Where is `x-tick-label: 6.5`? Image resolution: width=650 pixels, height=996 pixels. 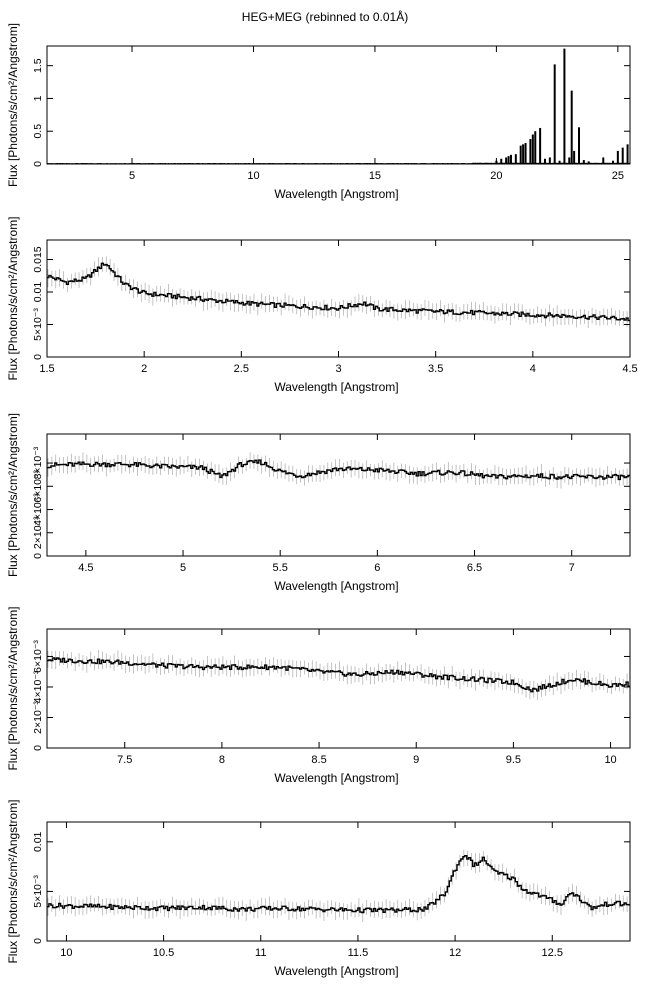
x-tick-label: 6.5 is located at coordinates (474, 568).